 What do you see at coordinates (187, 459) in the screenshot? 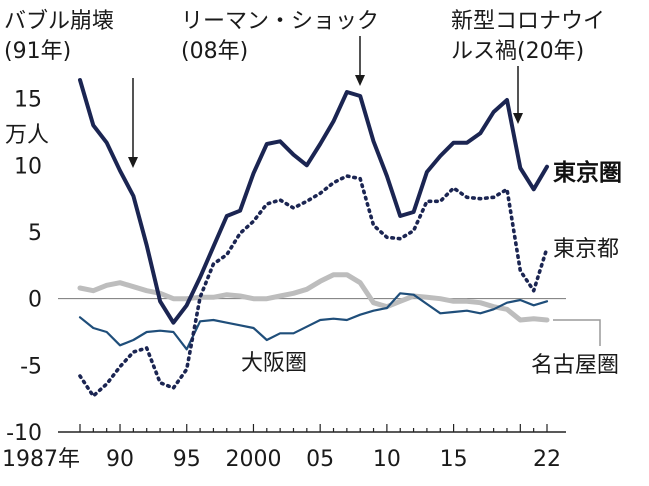
I see `x-tick-label: 95` at bounding box center [187, 459].